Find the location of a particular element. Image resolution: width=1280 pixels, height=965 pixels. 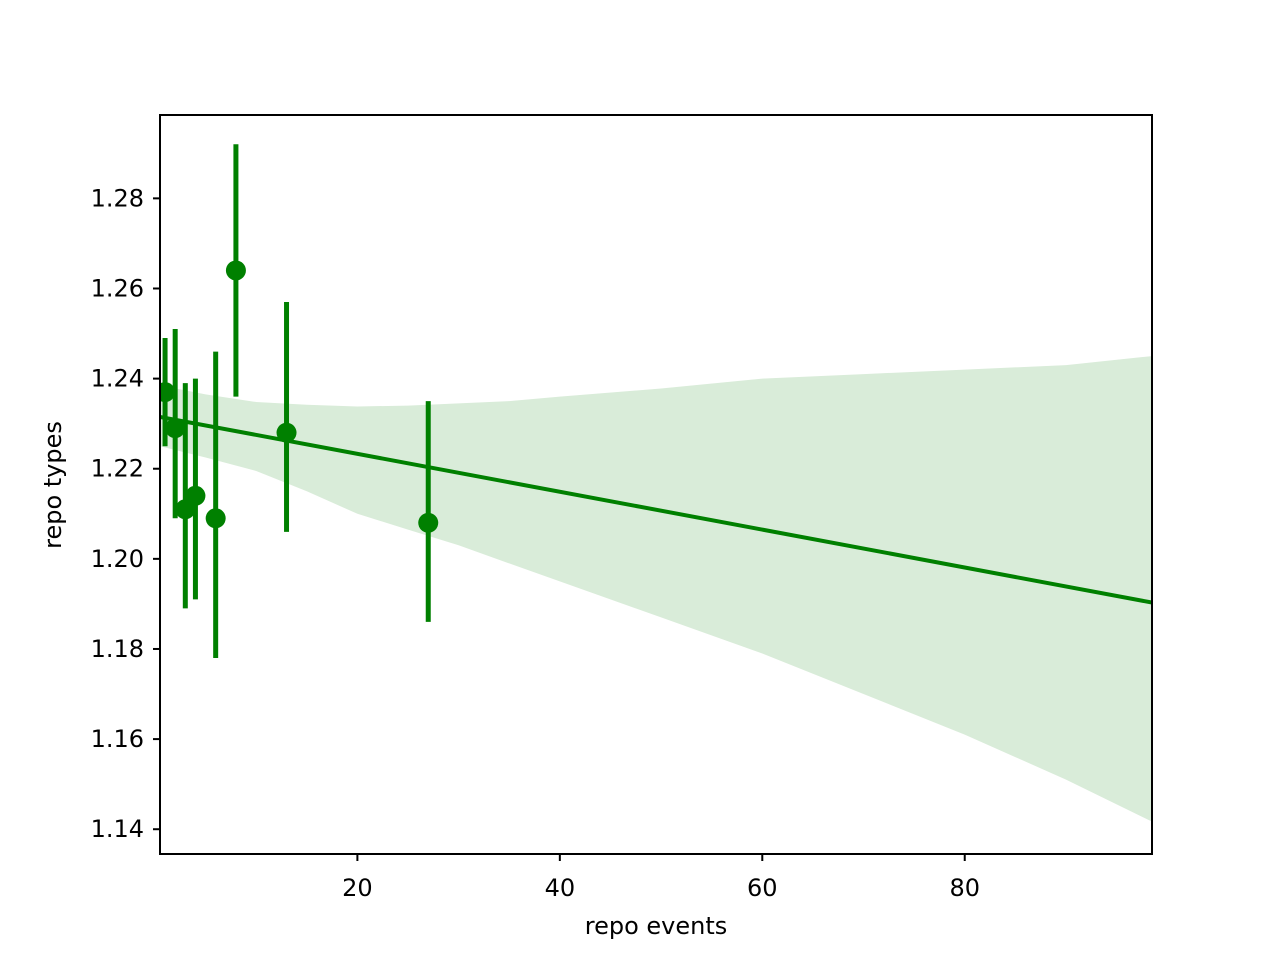

x-axis-label: repo events is located at coordinates (656, 926).